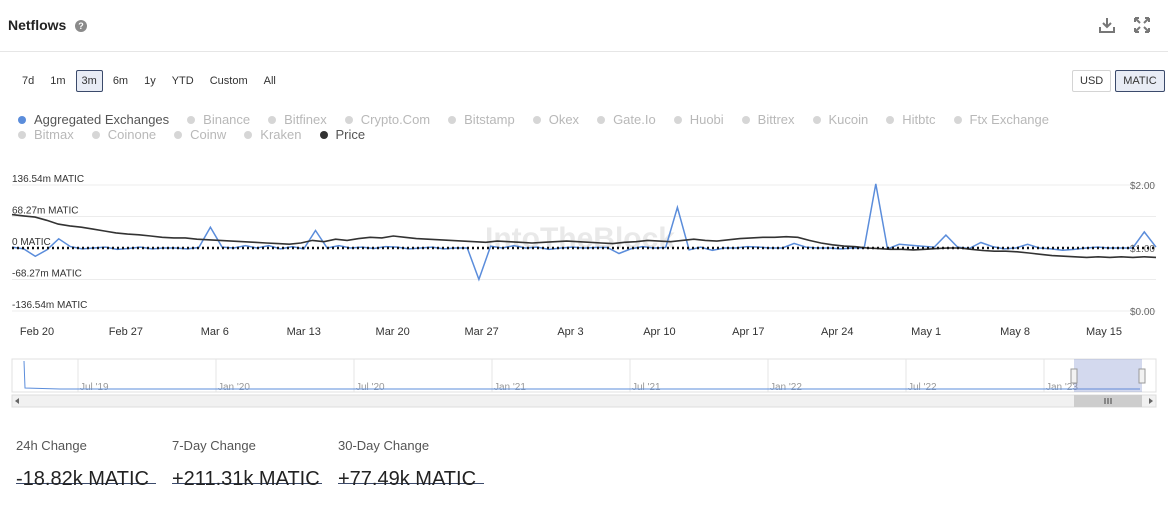  I want to click on legend-item: Ftx Exchange, so click(1001, 119).